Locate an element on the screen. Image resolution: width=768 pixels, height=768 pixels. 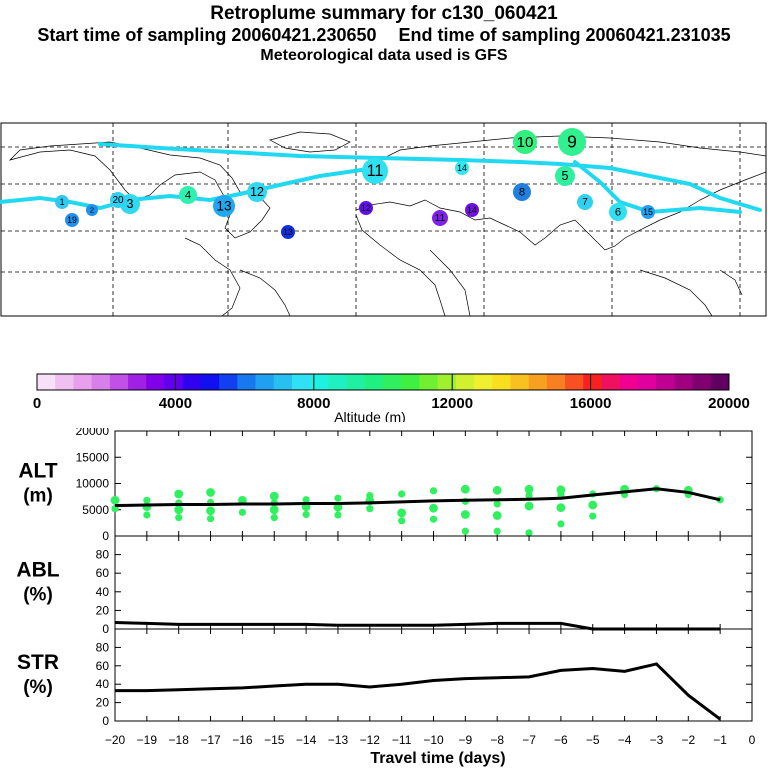
plume-marker-label: 13 is located at coordinates (288, 232).